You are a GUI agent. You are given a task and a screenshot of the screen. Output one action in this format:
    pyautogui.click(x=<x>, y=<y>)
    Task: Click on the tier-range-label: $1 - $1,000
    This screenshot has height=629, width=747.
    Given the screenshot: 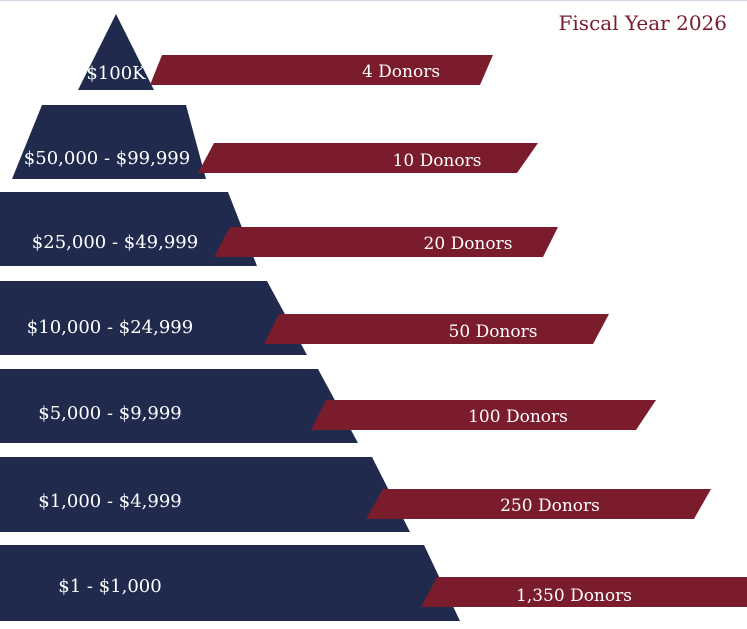 What is the action you would take?
    pyautogui.click(x=109, y=586)
    